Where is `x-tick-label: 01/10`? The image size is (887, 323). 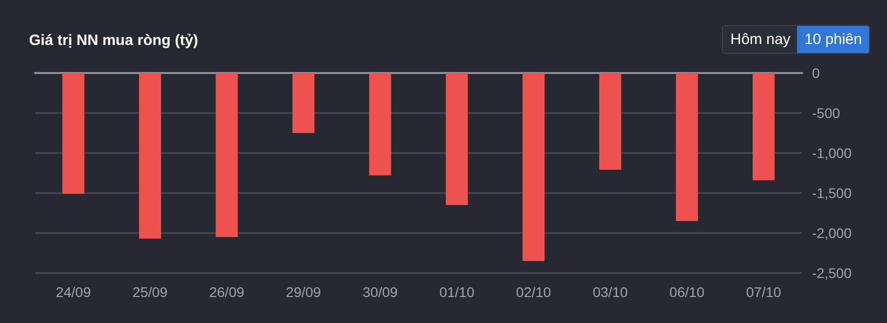 x-tick-label: 01/10 is located at coordinates (457, 292).